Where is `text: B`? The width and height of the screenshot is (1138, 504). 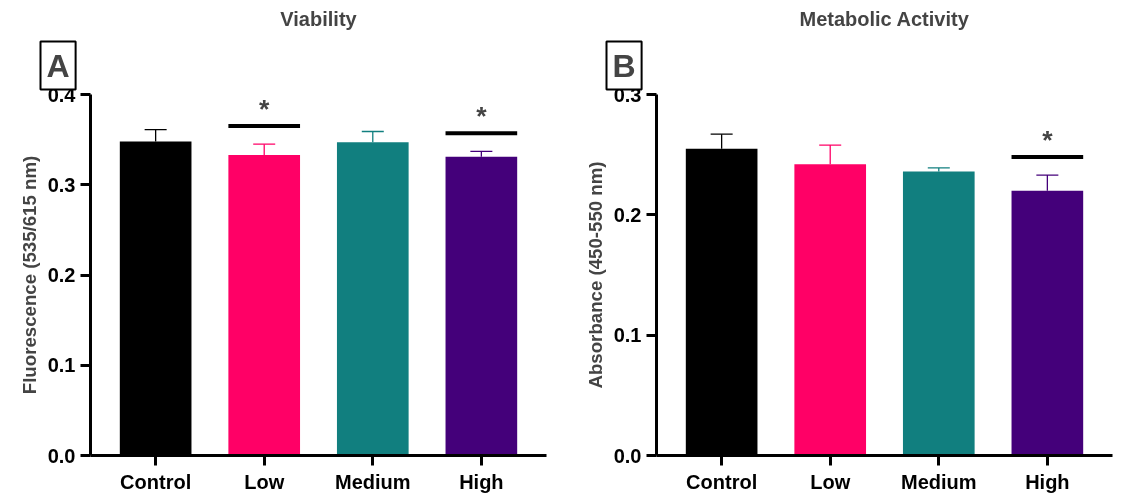 text: B is located at coordinates (624, 65).